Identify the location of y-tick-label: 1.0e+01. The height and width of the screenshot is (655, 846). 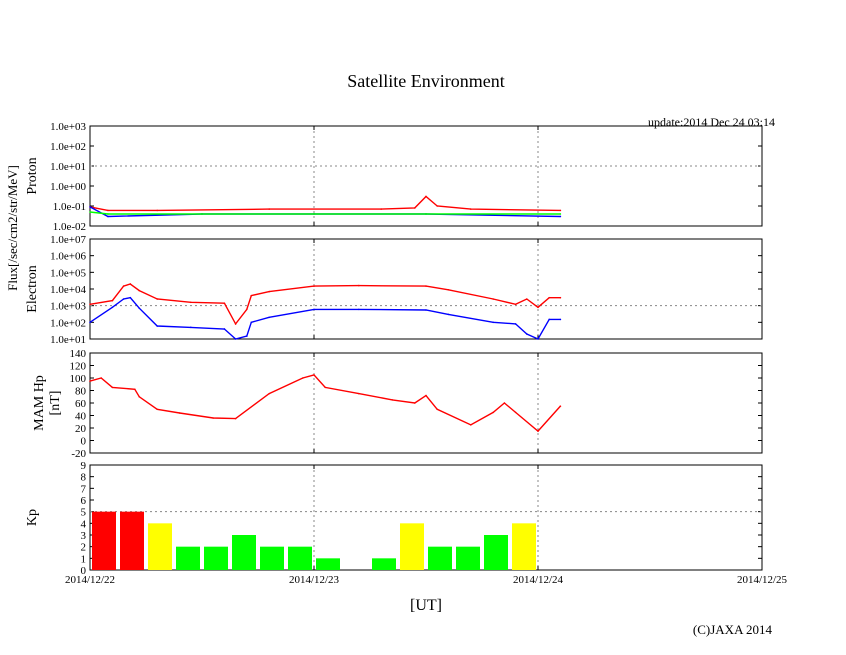
(68, 167).